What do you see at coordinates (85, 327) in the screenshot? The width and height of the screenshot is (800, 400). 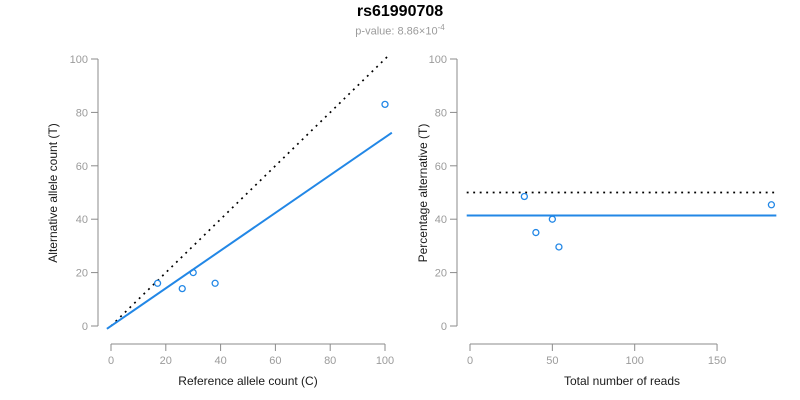 I see `left-y-tick-label: 0` at bounding box center [85, 327].